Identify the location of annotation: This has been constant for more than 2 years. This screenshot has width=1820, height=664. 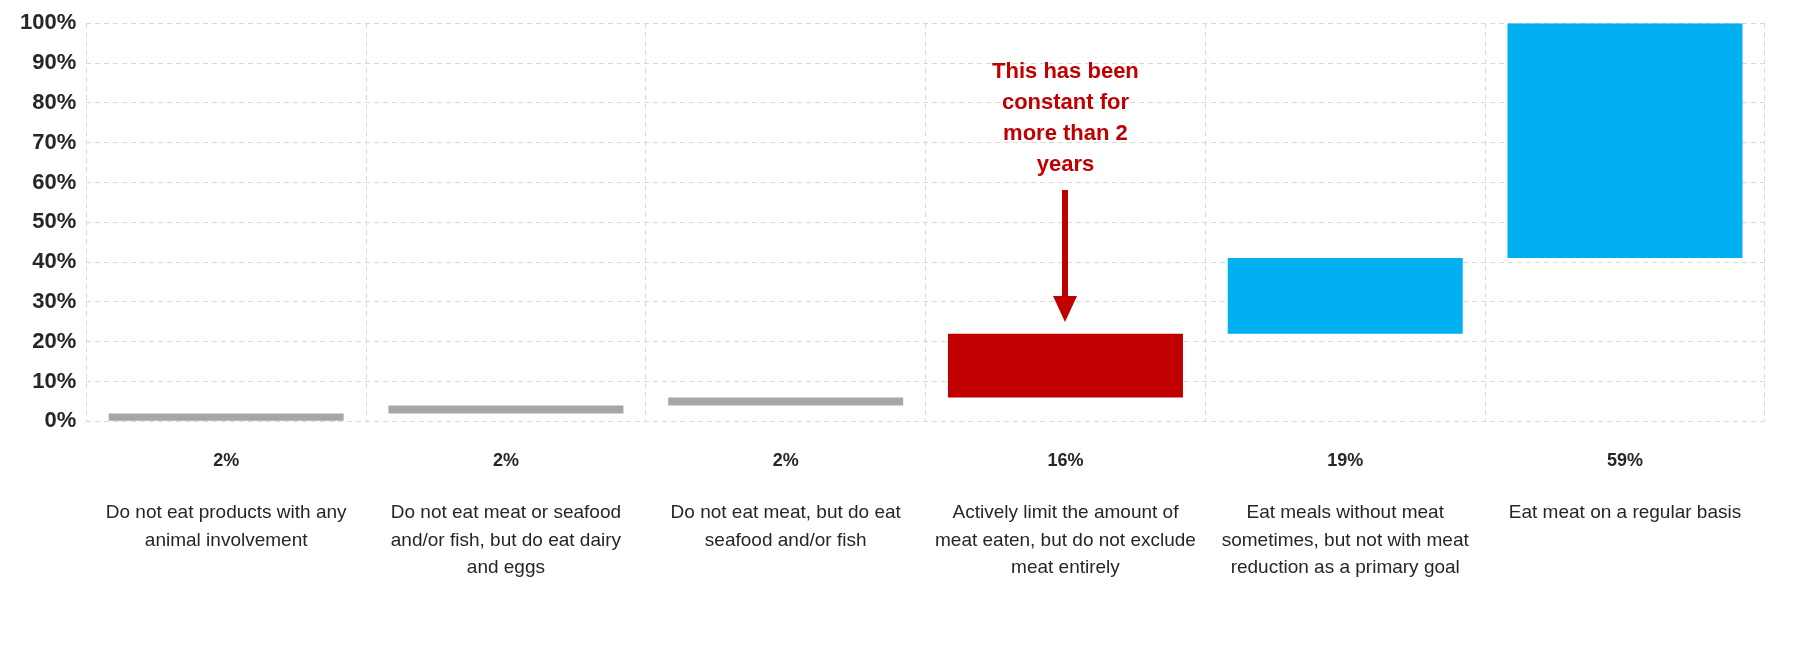
(1065, 116).